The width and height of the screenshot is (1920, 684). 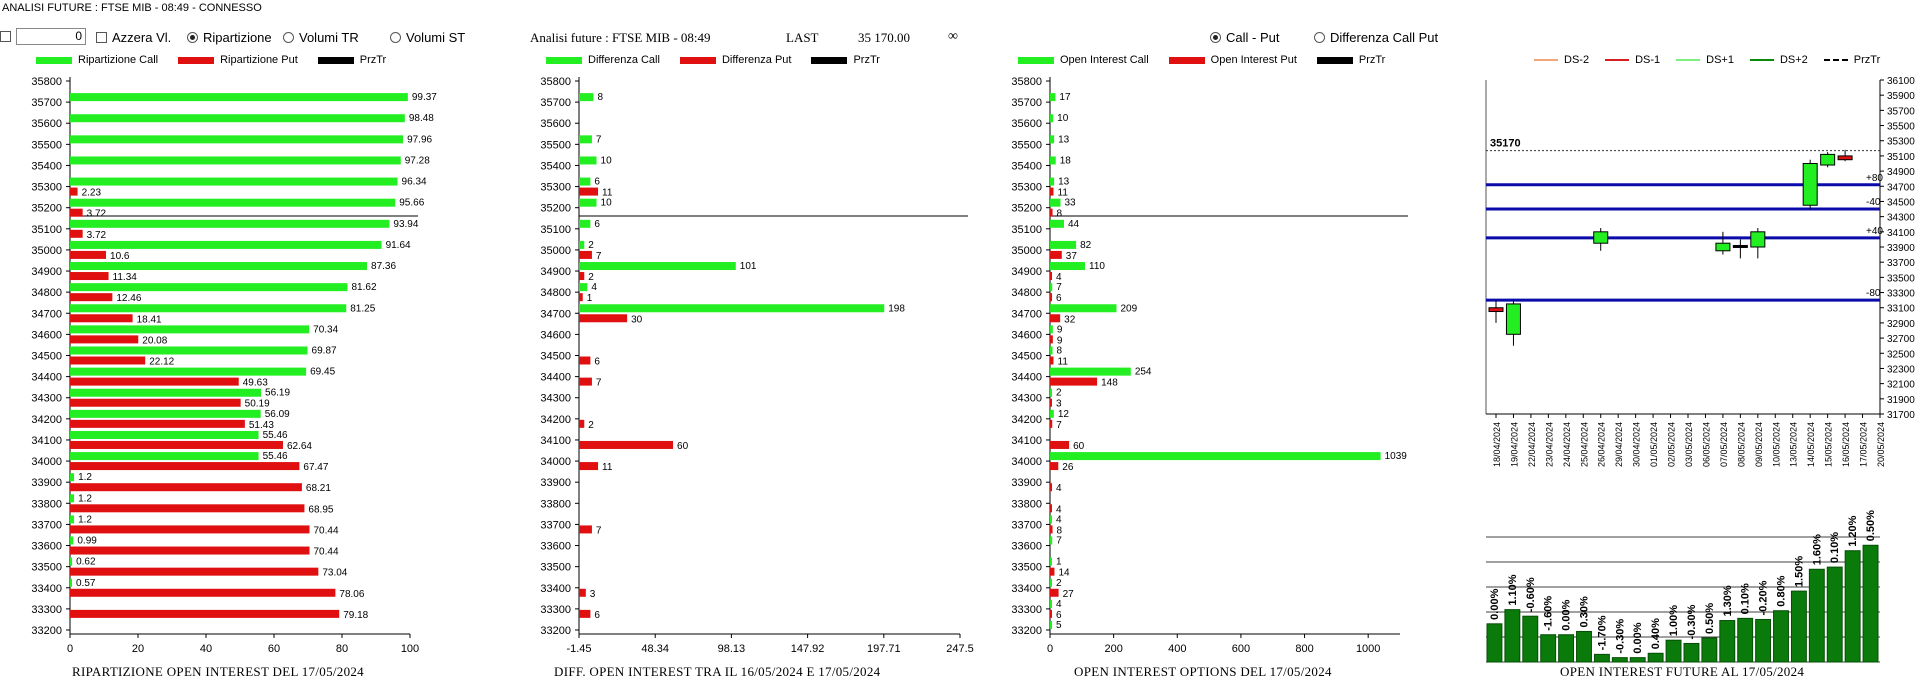 What do you see at coordinates (46, 103) in the screenshot?
I see `y-tick-label: 35700` at bounding box center [46, 103].